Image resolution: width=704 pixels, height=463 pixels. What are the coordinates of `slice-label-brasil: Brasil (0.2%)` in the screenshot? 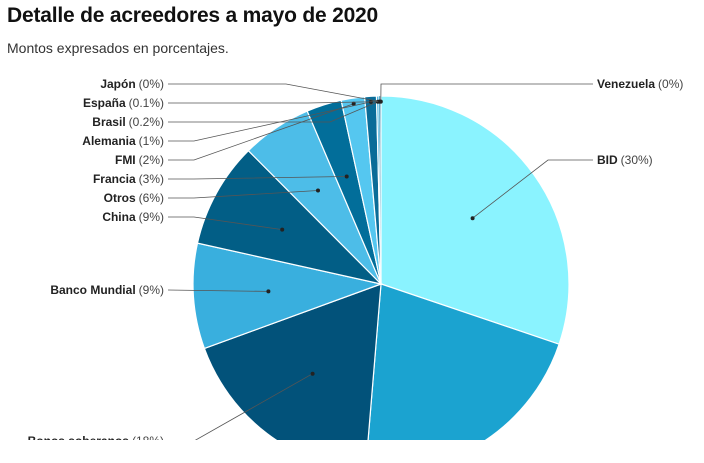 It's located at (128, 122).